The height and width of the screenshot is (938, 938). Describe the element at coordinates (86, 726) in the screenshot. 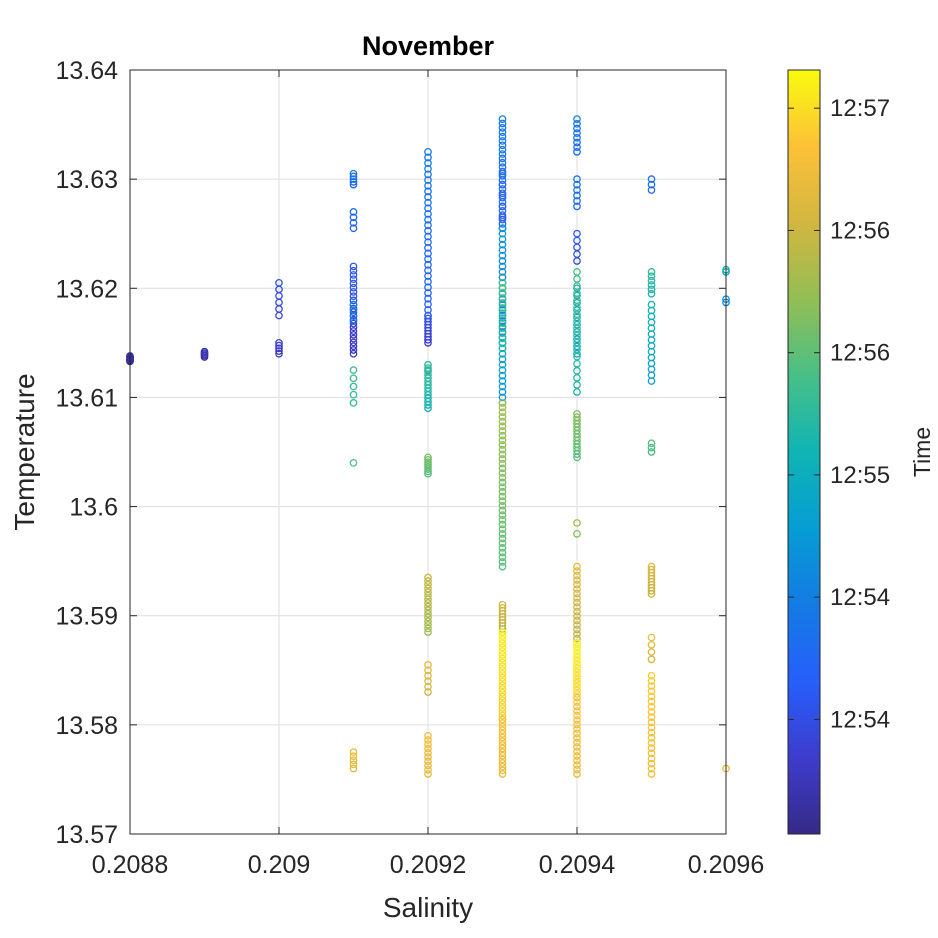

I see `y-tick-label: 13.58` at that location.